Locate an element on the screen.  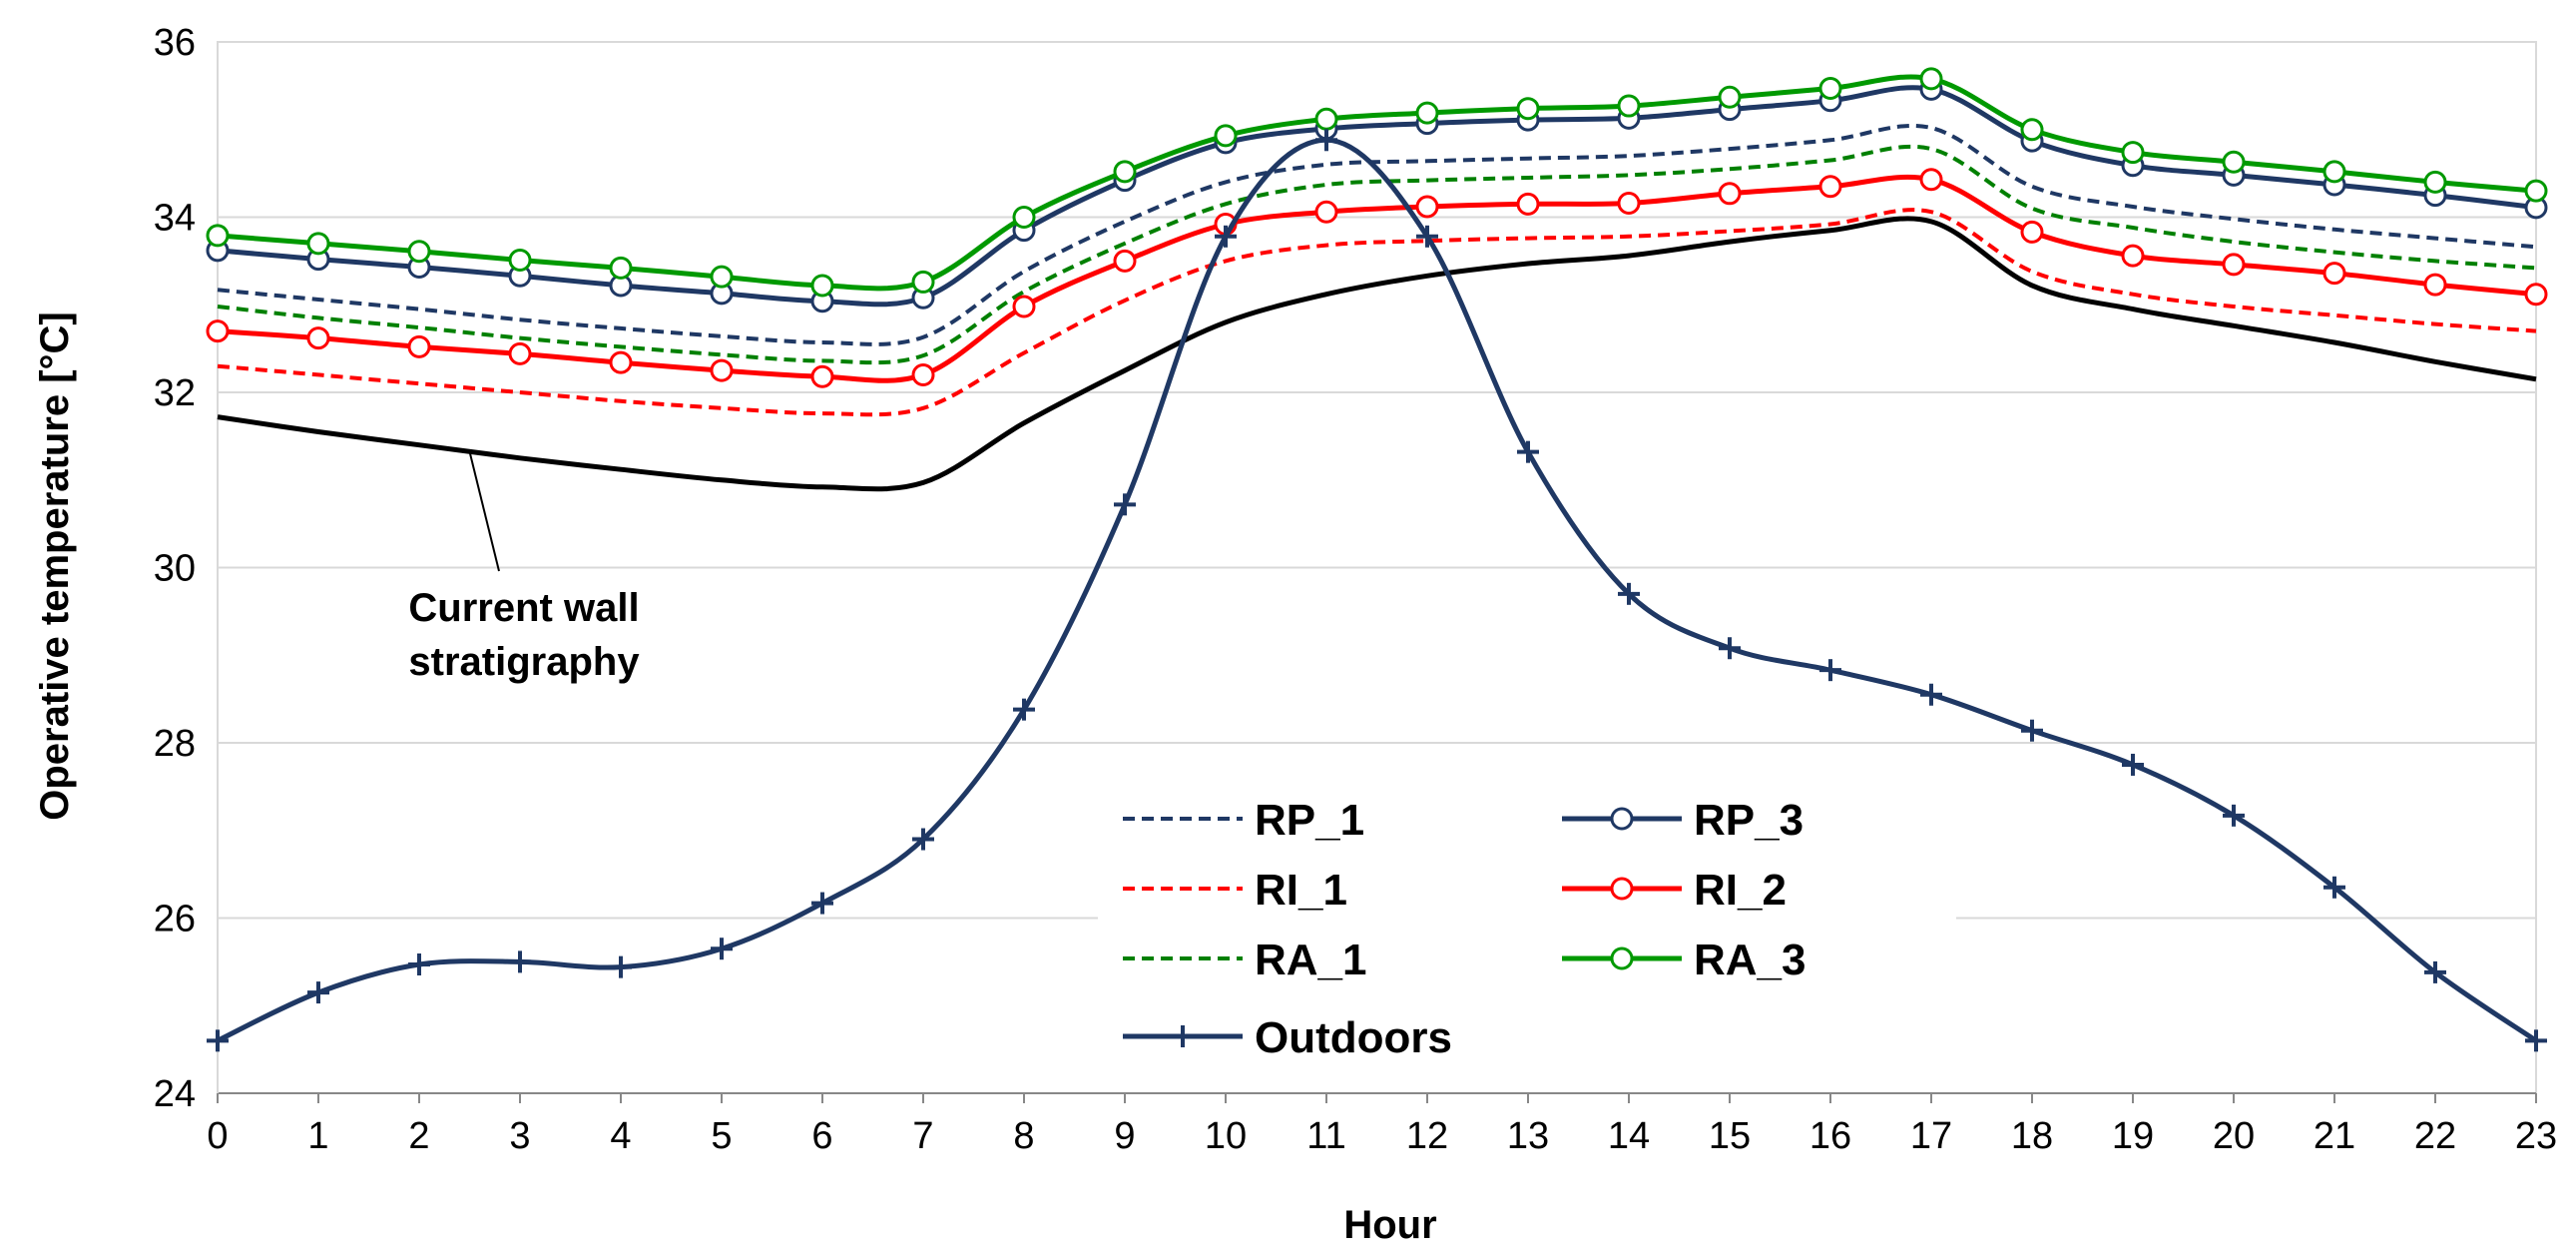
x-tick-label: 19 is located at coordinates (2133, 1136).